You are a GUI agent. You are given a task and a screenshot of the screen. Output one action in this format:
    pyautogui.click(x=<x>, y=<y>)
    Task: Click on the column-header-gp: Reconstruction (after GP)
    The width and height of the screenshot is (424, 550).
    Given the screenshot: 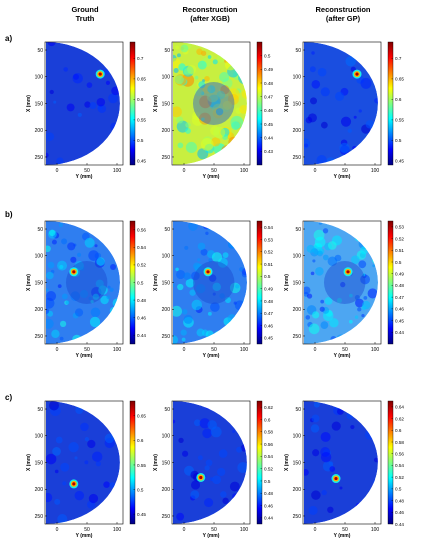 What is the action you would take?
    pyautogui.click(x=343, y=14)
    